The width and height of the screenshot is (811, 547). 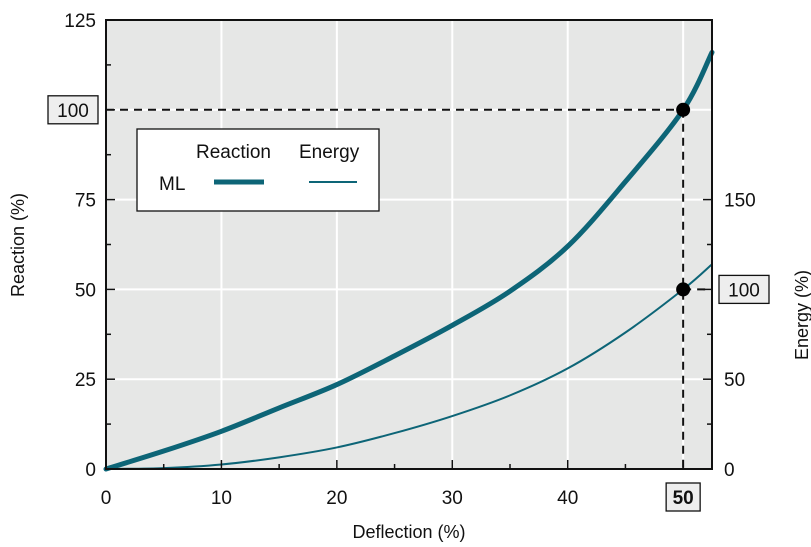 I want to click on energy-marker-label: 100, so click(x=744, y=290).